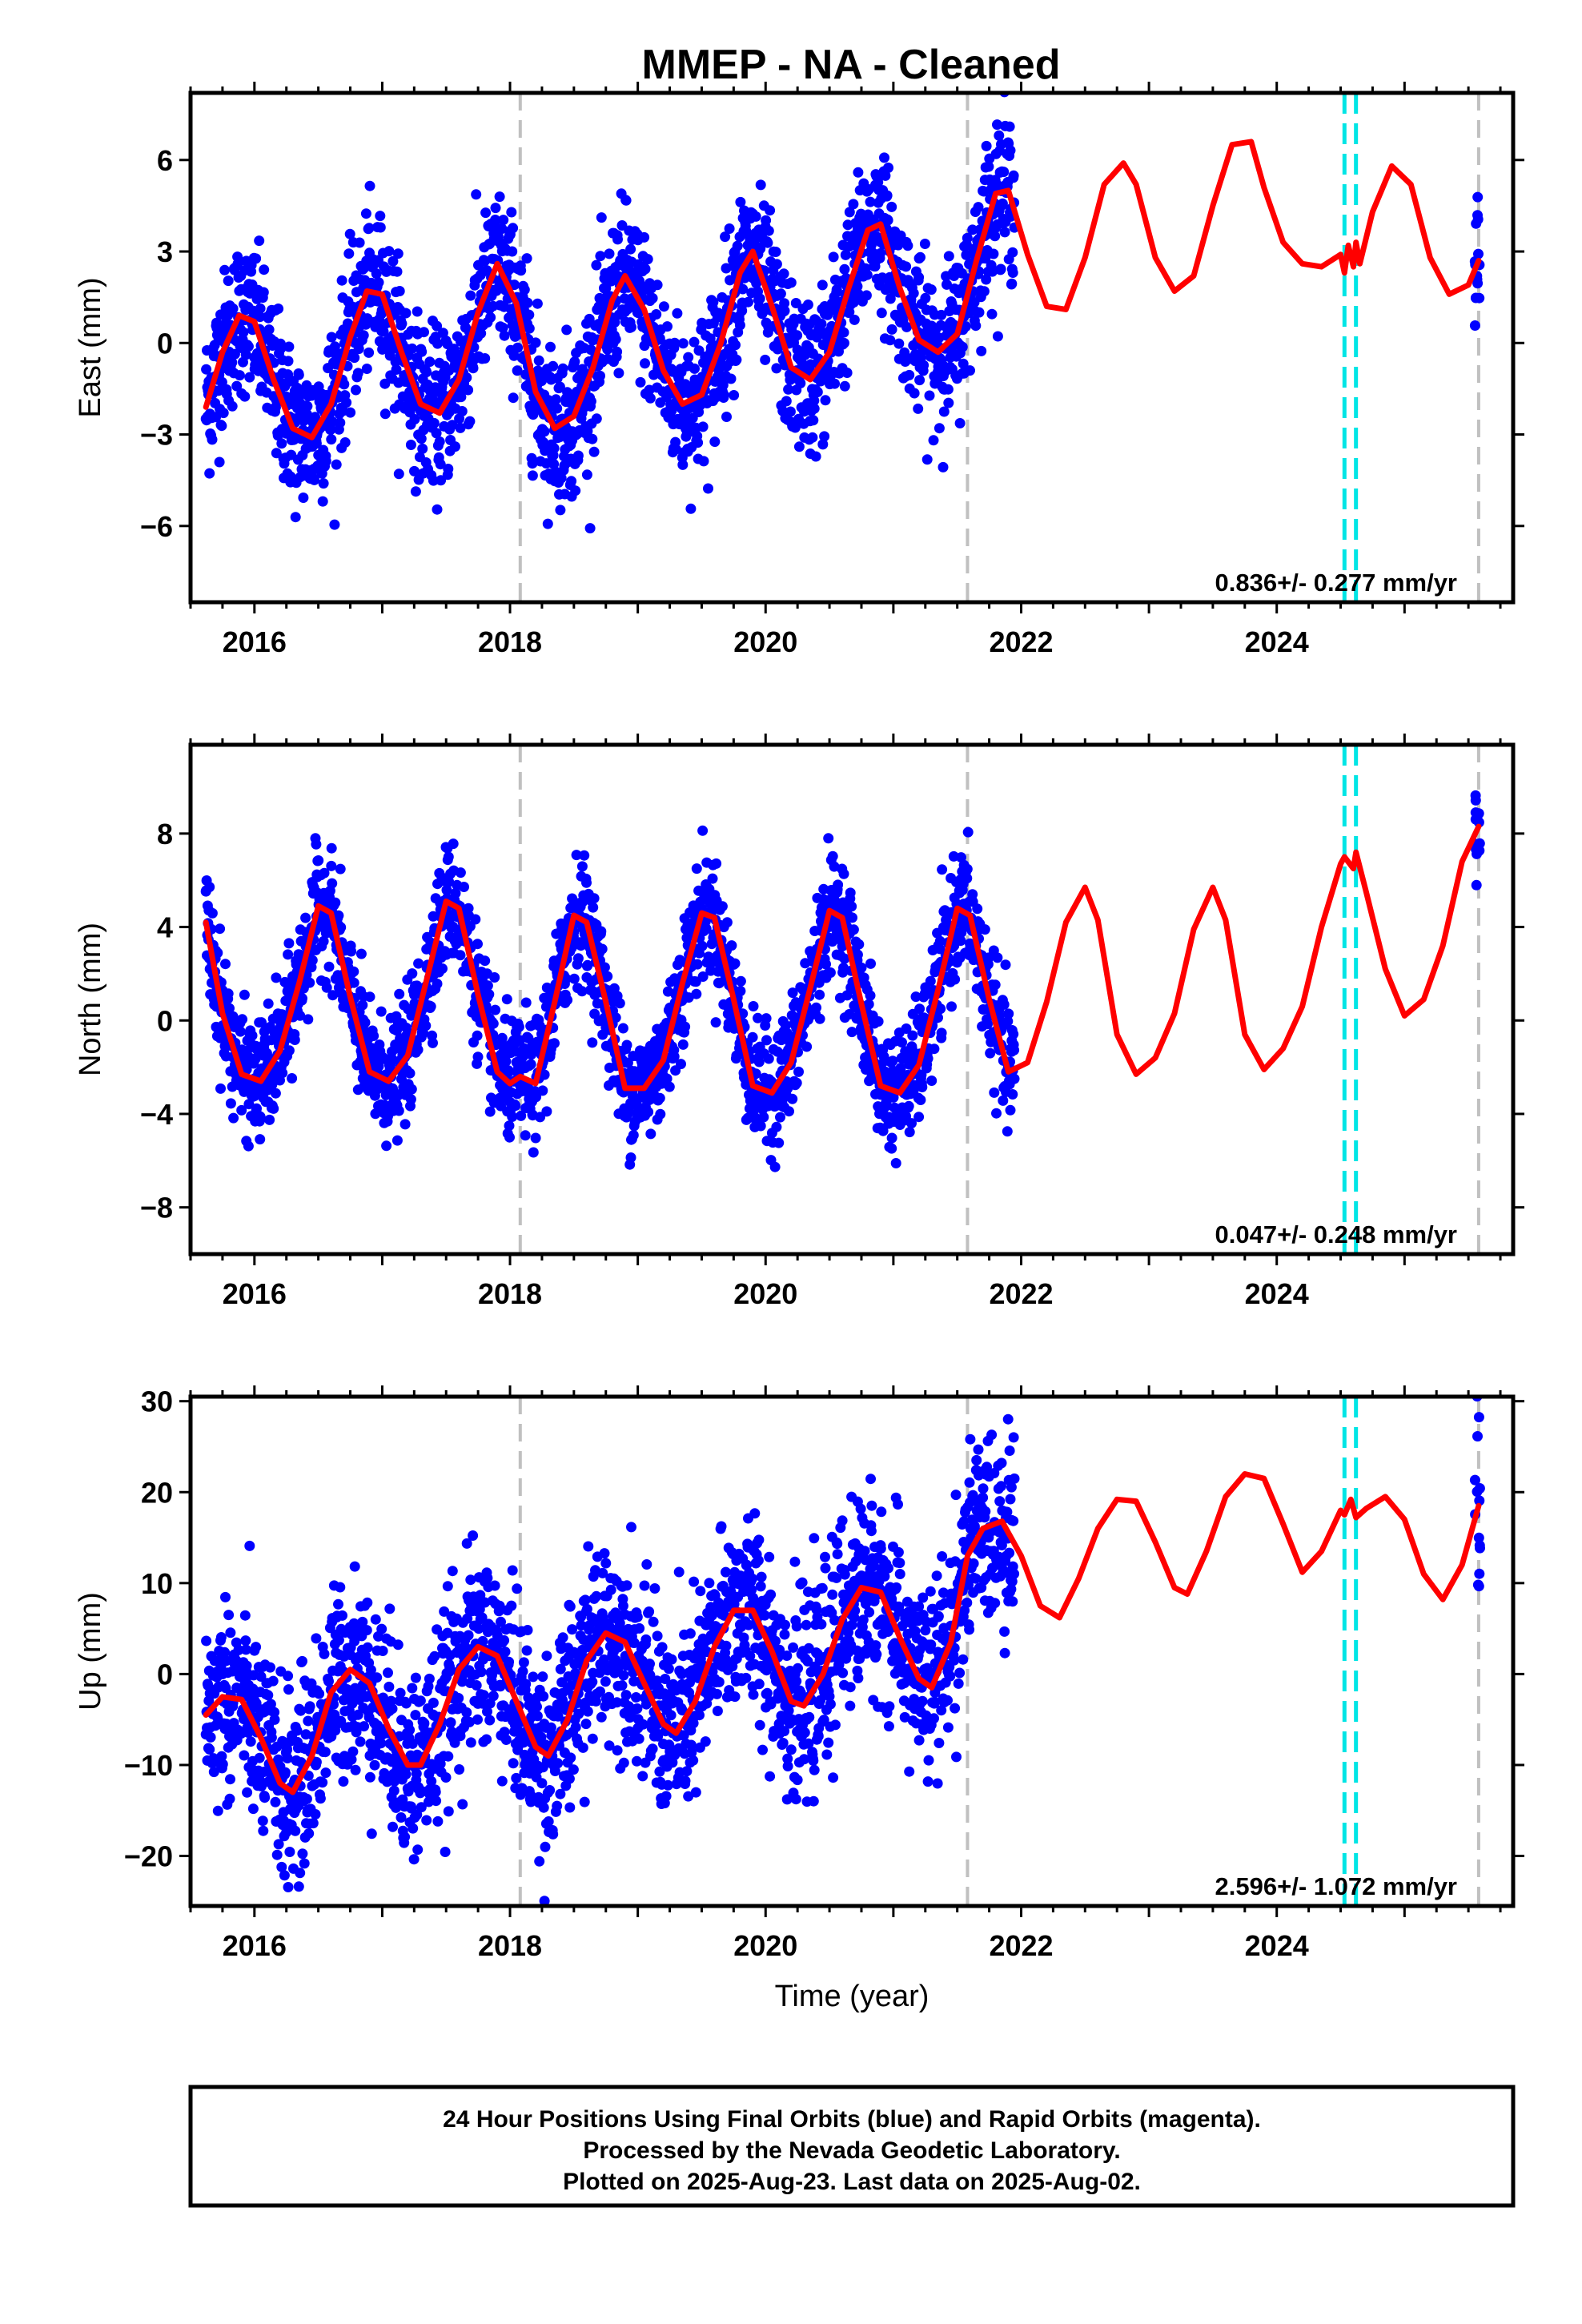 The width and height of the screenshot is (1582, 2324). I want to click on chart-title: MMEP - NA - Cleaned, so click(851, 65).